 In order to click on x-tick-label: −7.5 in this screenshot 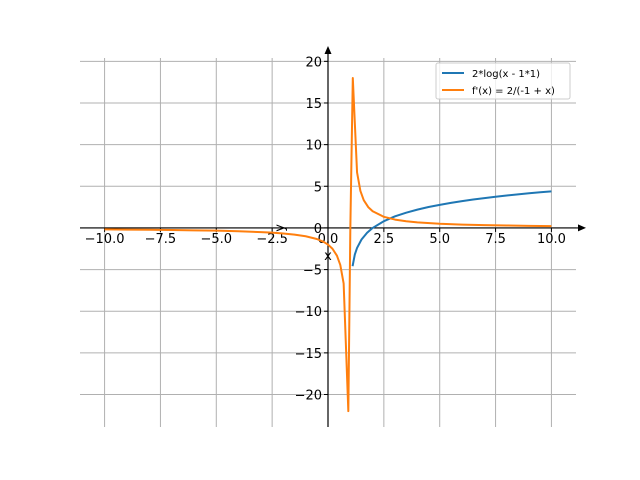, I will do `click(161, 239)`.